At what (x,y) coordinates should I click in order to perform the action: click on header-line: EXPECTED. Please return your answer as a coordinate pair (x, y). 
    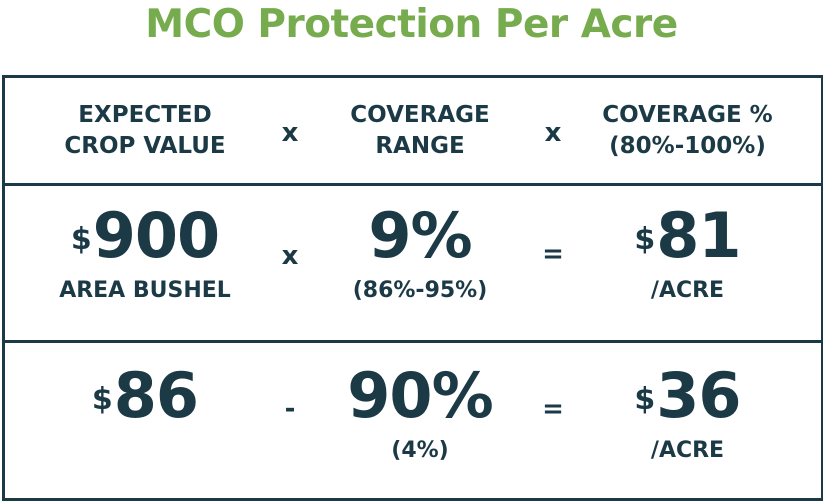
    Looking at the image, I should click on (145, 115).